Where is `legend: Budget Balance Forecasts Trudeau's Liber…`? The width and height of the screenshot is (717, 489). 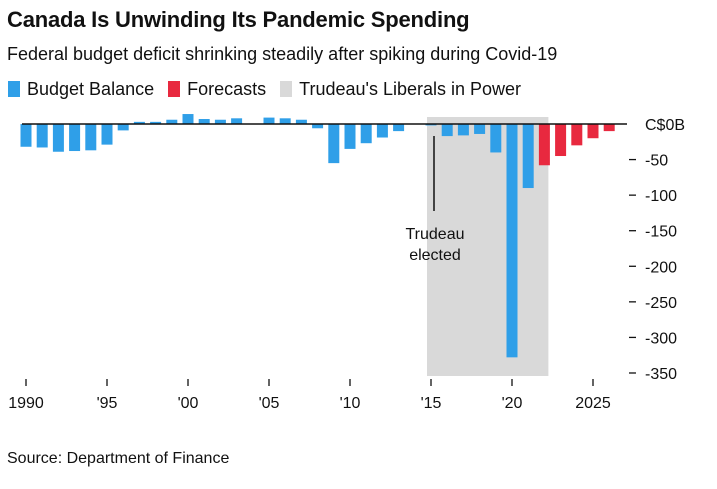
legend: Budget Balance Forecasts Trudeau's Liber… is located at coordinates (271, 89).